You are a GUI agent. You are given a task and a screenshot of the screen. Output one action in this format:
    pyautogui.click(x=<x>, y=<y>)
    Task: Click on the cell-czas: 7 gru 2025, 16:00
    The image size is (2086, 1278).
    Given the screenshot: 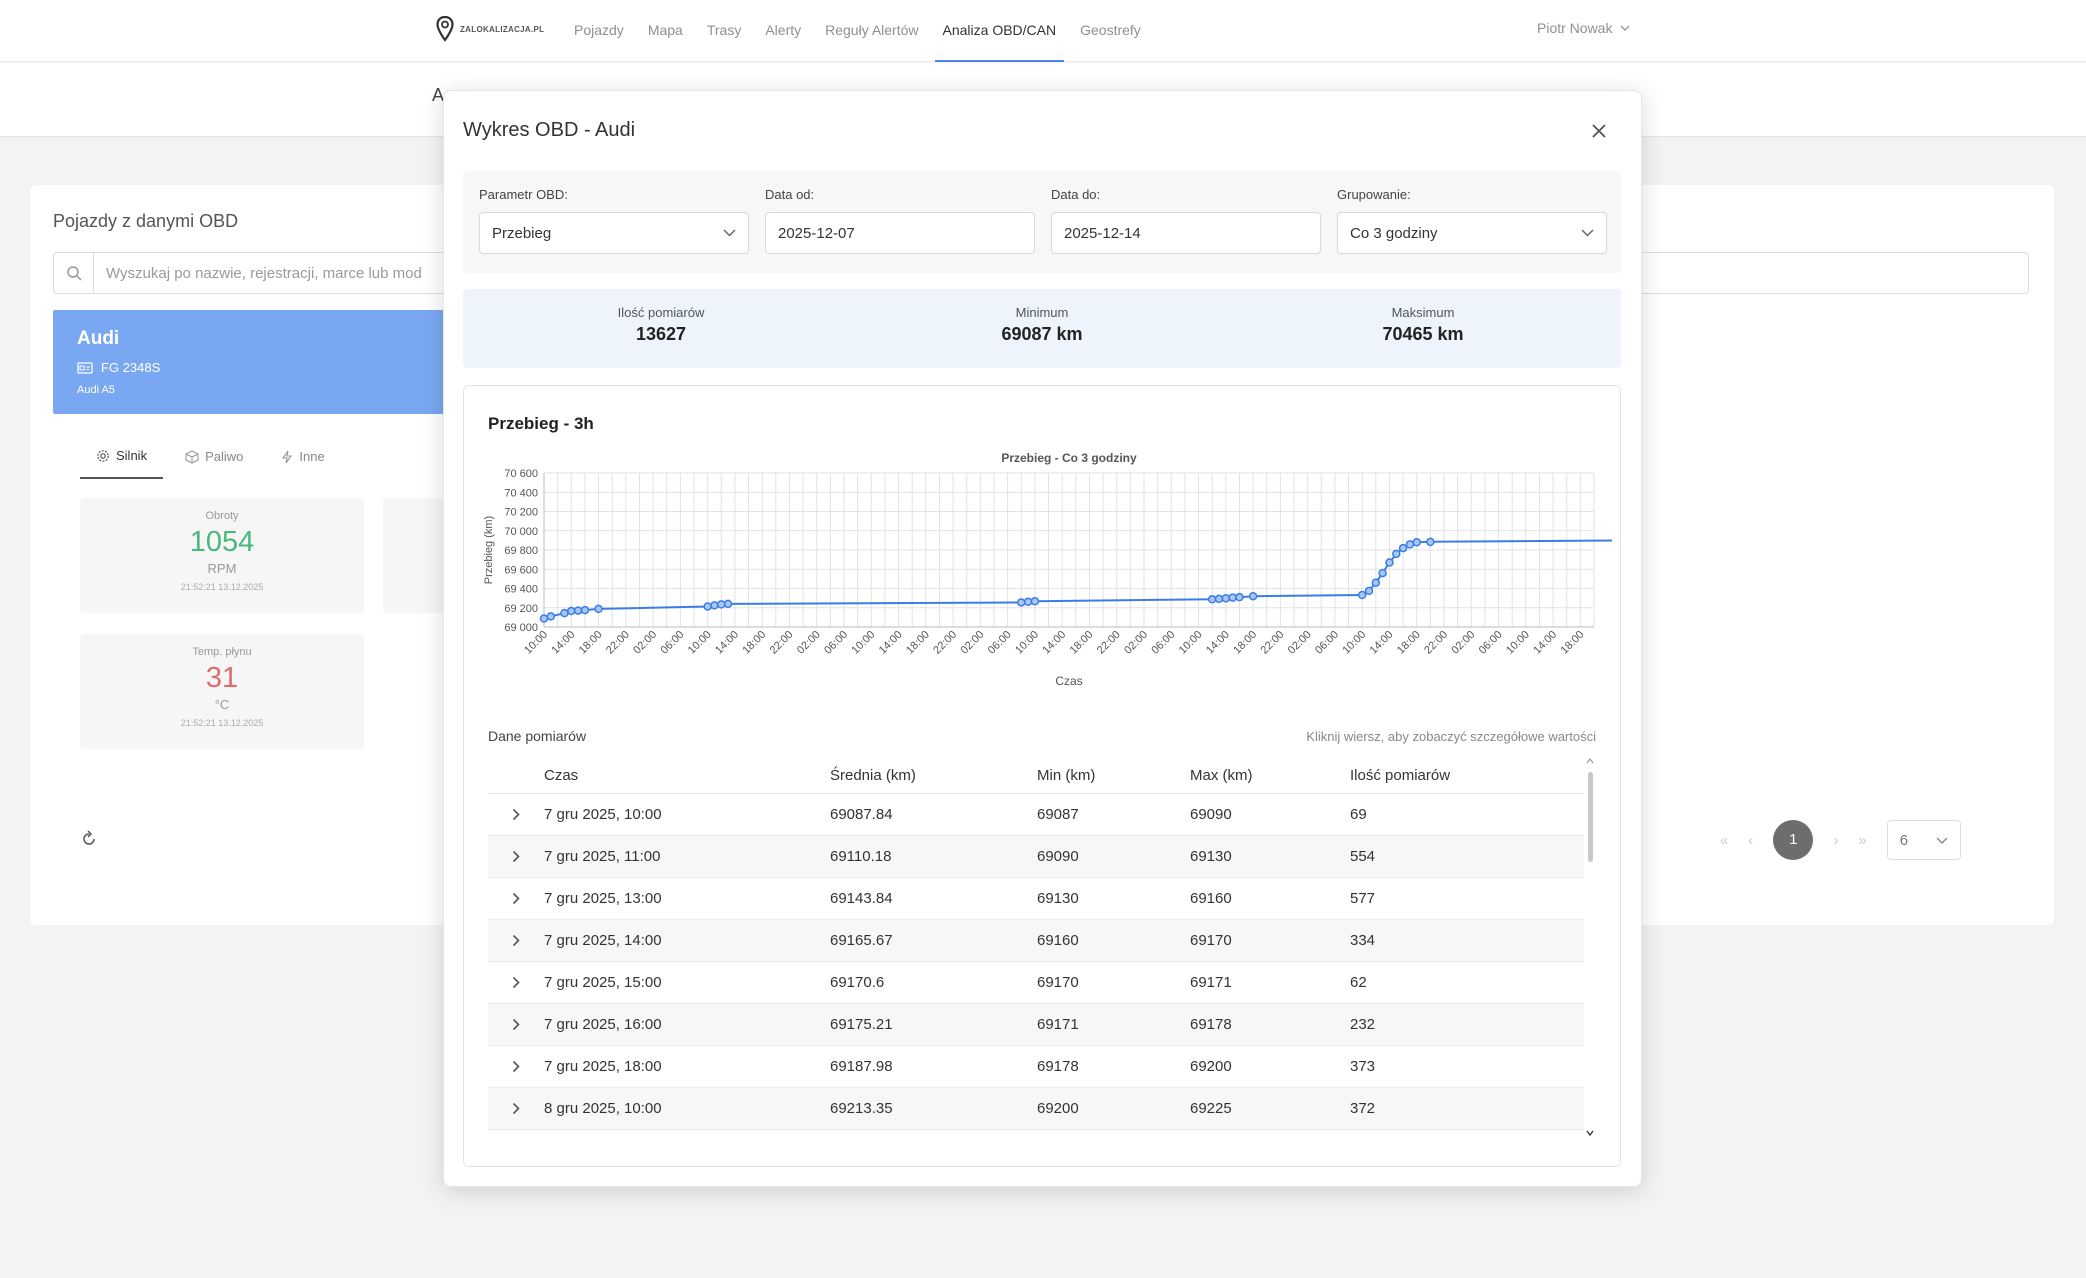 What is the action you would take?
    pyautogui.click(x=603, y=1024)
    